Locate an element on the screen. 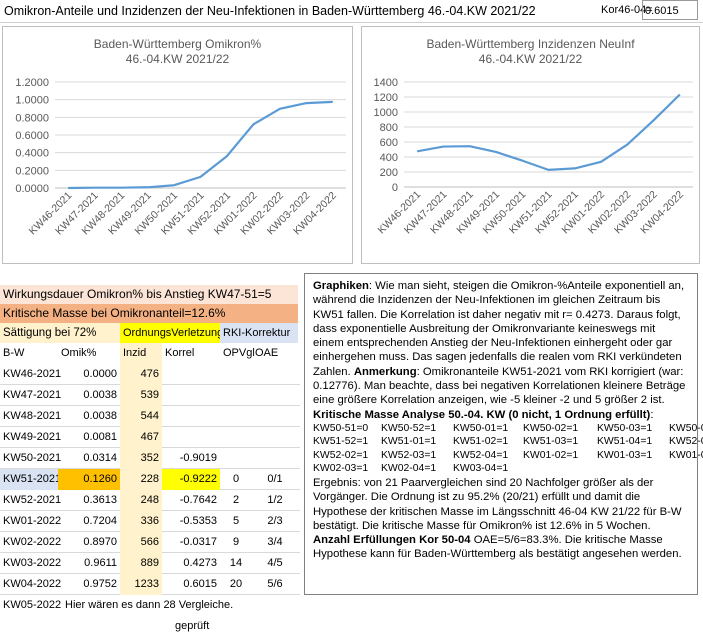 The image size is (703, 637). inzid-cell: 228 is located at coordinates (141, 479).